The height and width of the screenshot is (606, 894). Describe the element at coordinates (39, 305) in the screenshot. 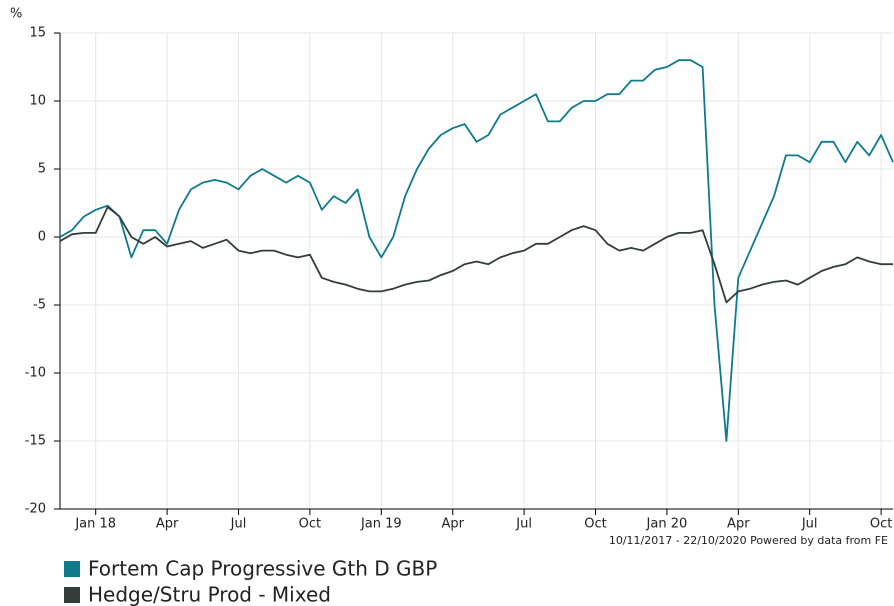

I see `y-tick-label: -5` at that location.